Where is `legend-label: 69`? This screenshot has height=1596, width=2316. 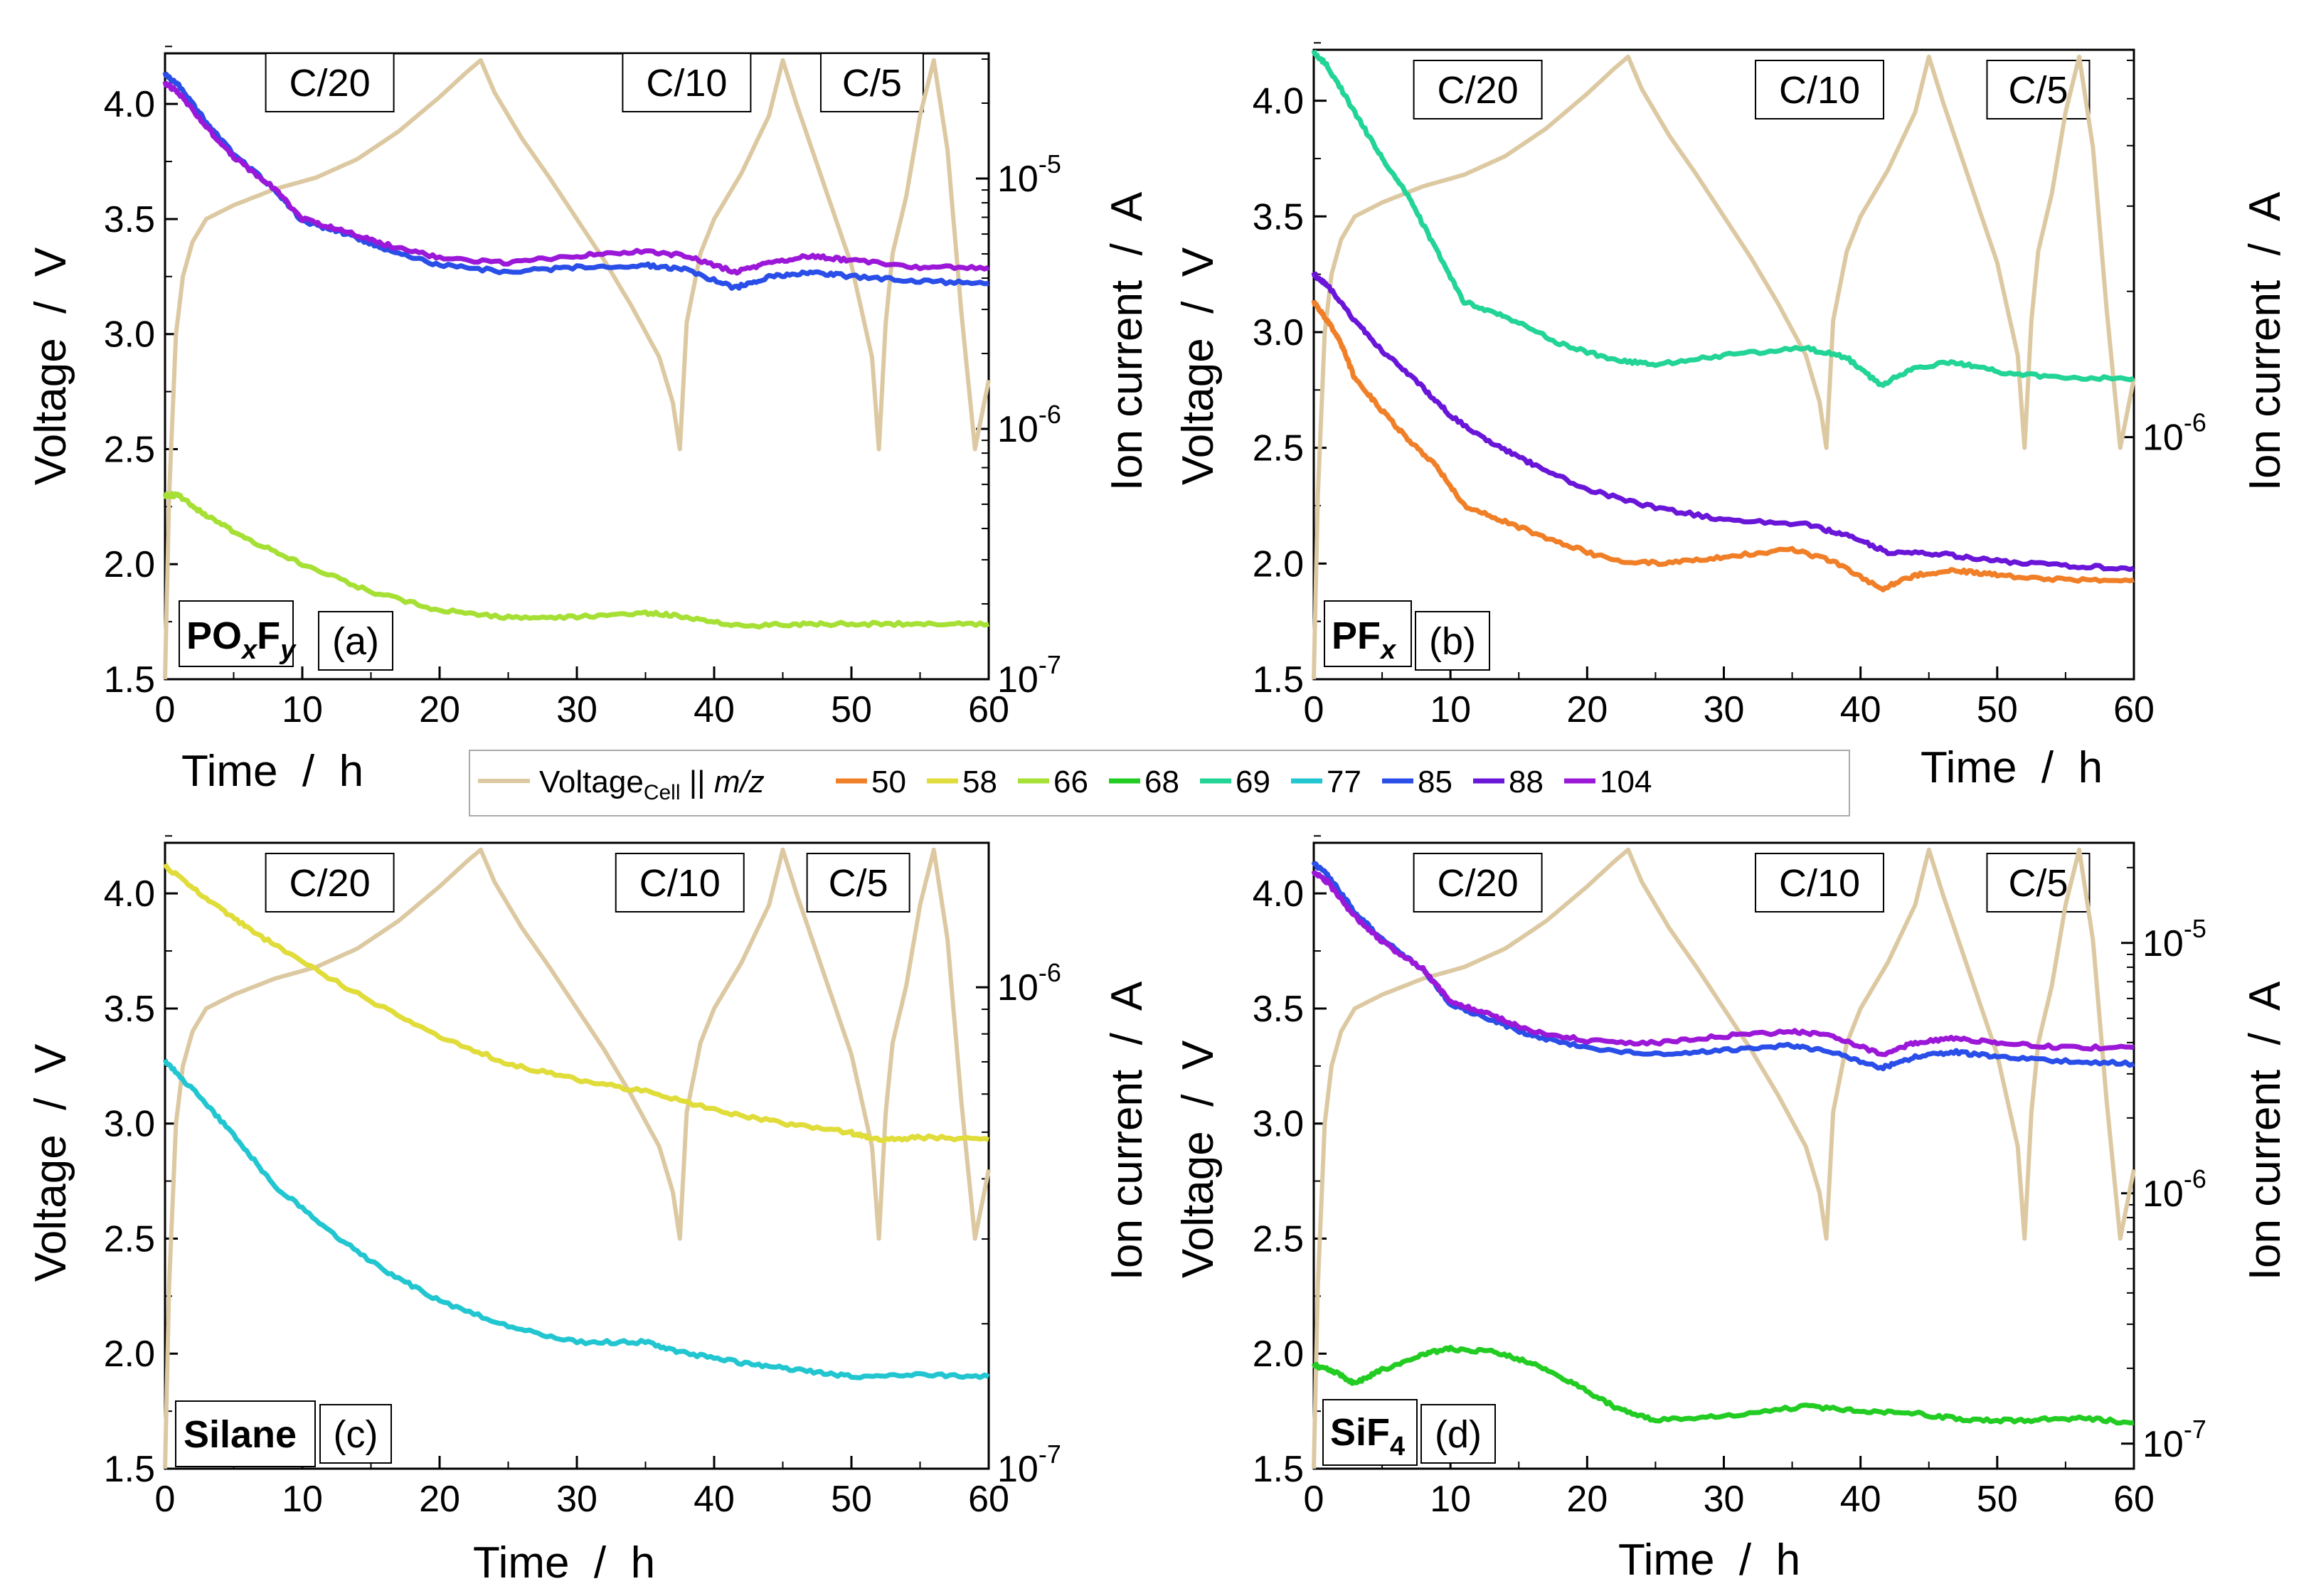
legend-label: 69 is located at coordinates (1253, 782).